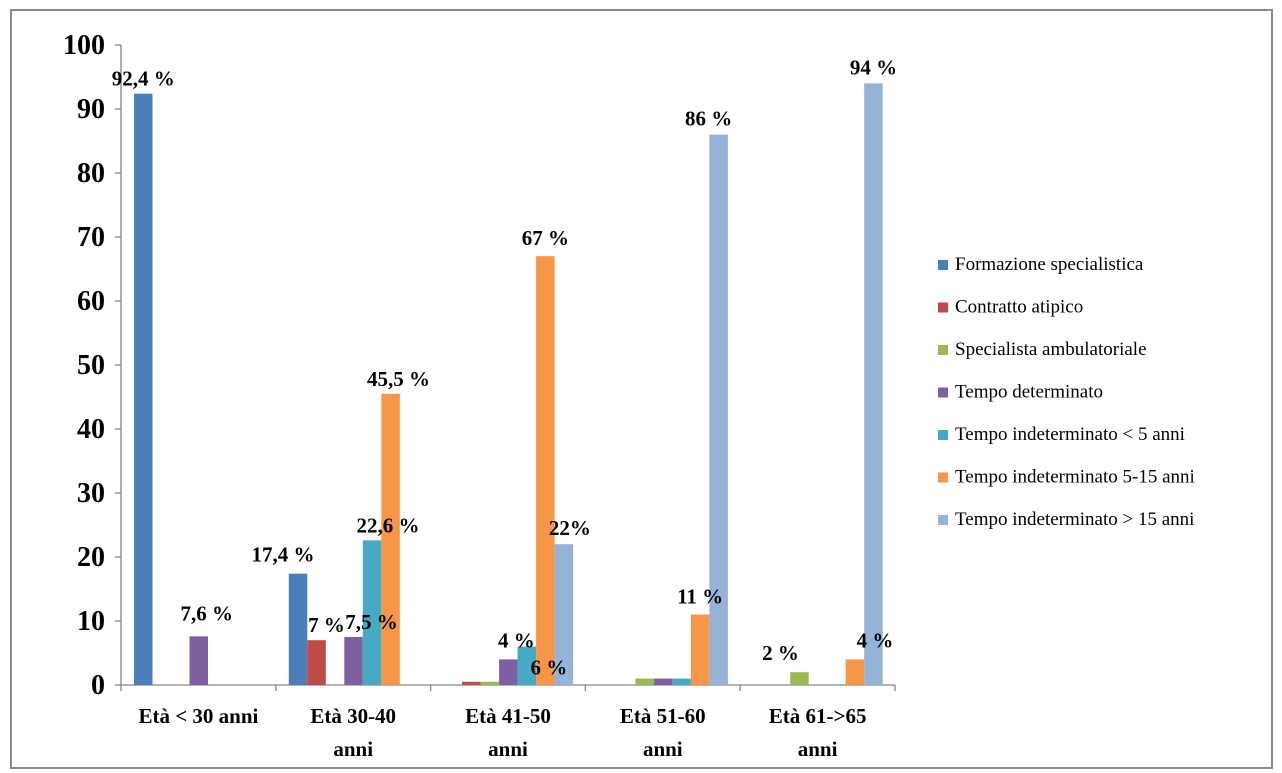 The height and width of the screenshot is (773, 1282). I want to click on data-label: 67 %, so click(545, 238).